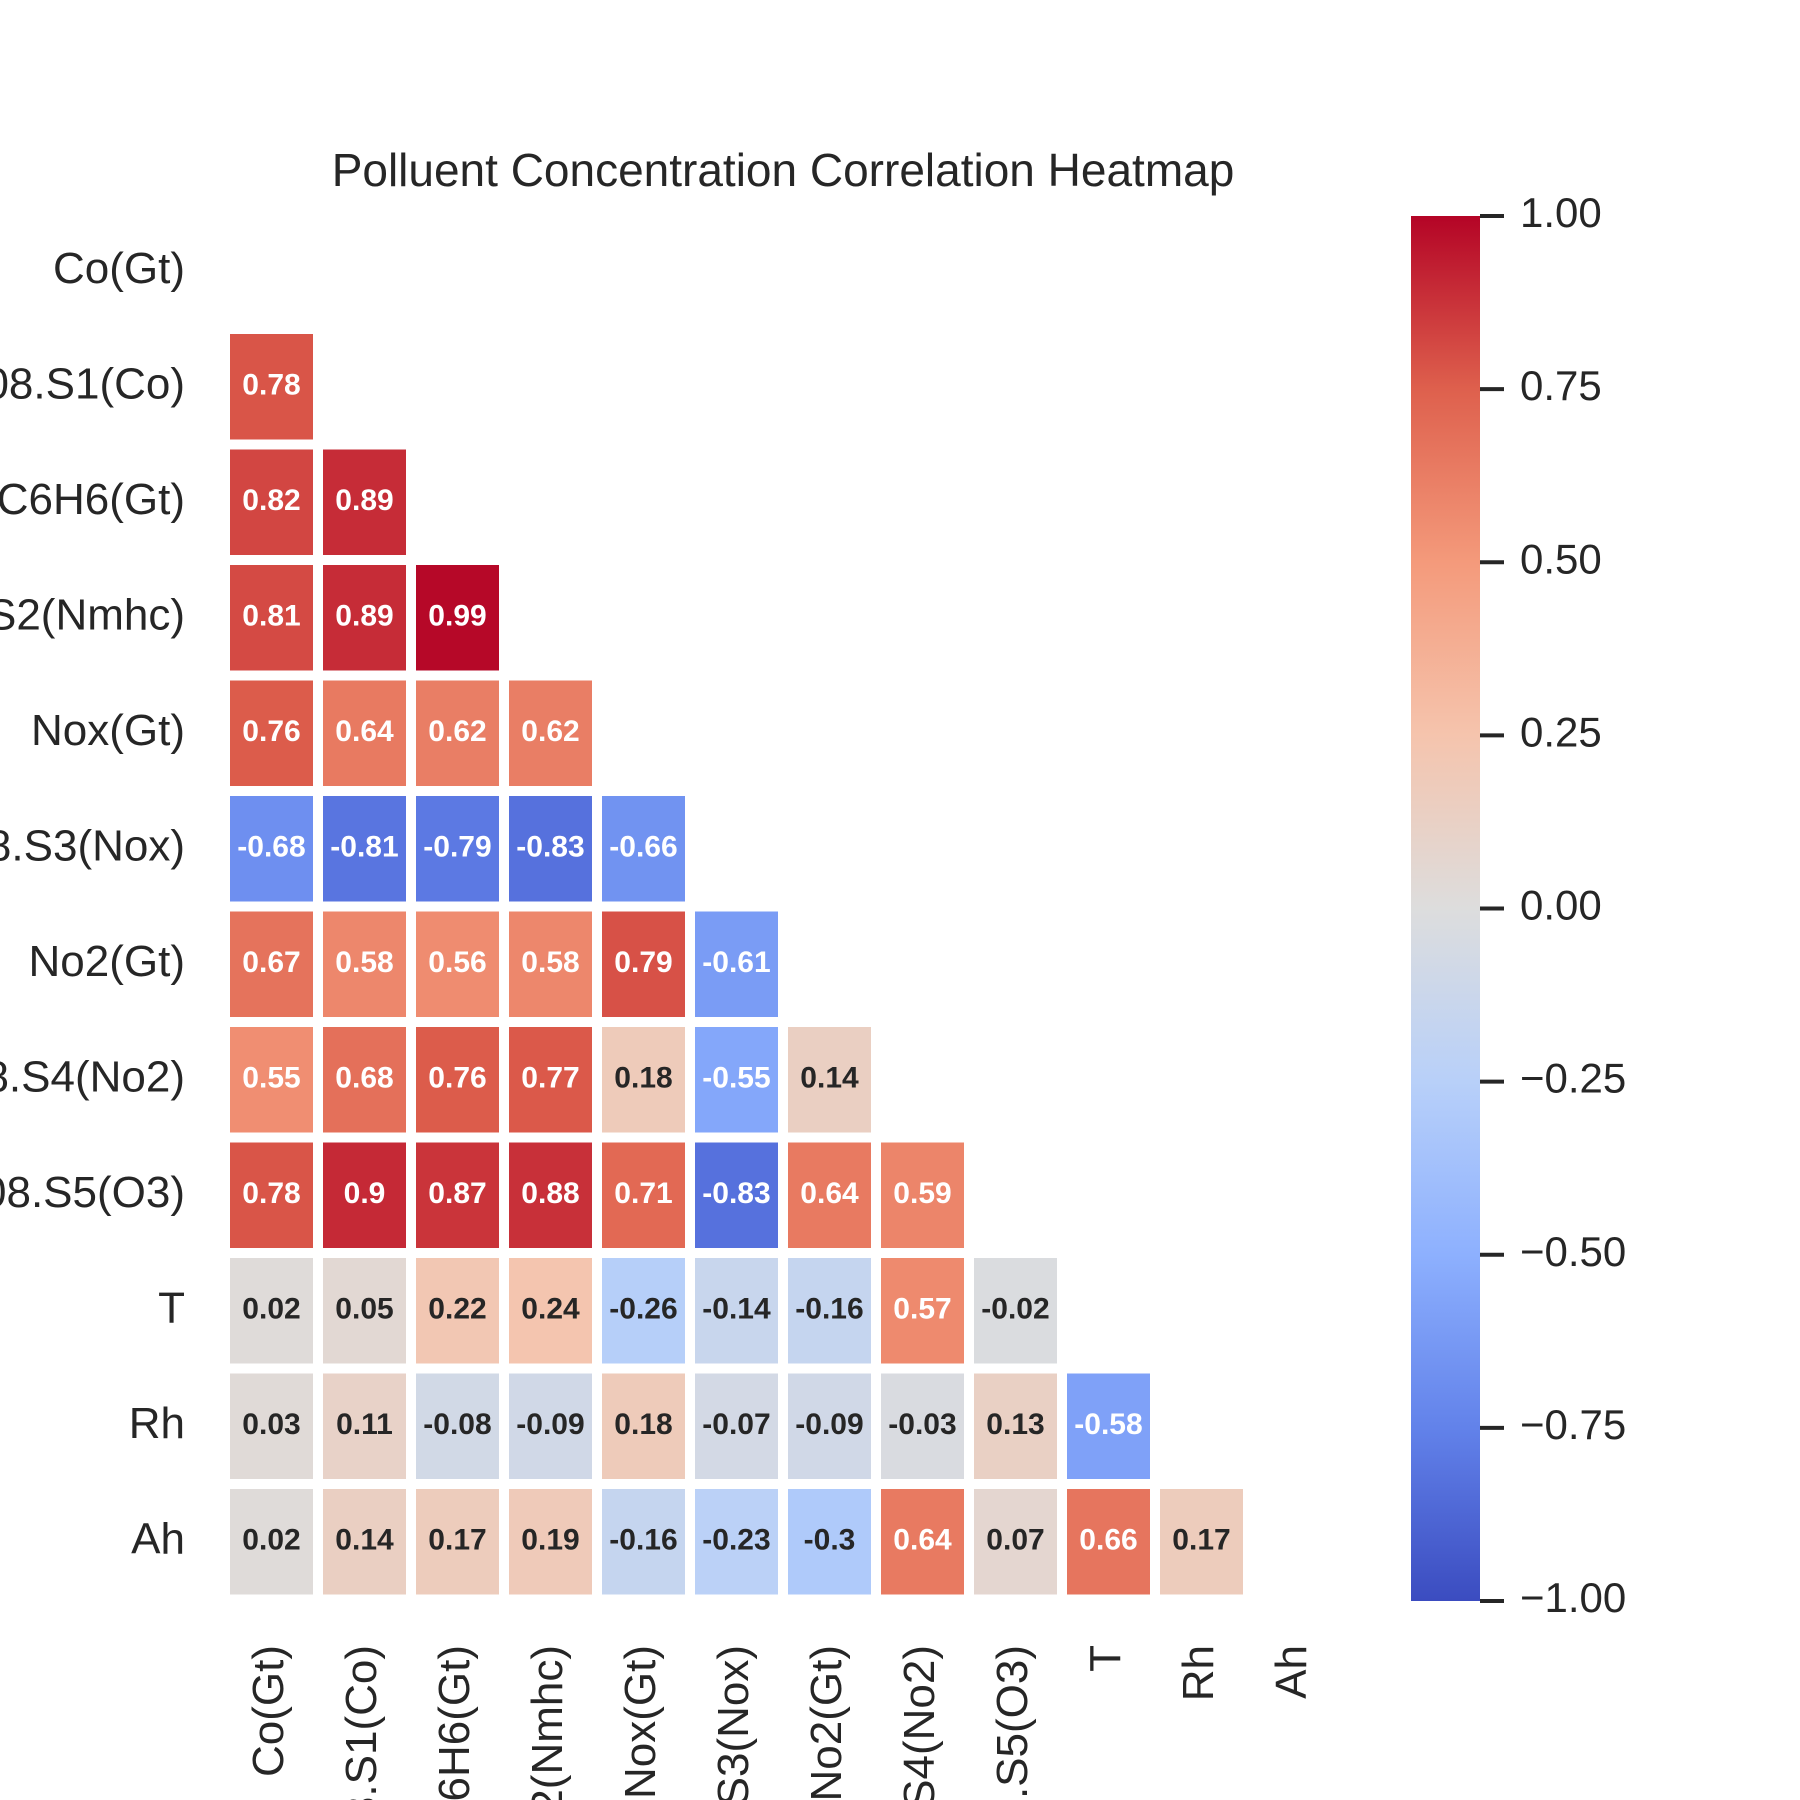 The image size is (1800, 1800). Describe the element at coordinates (171, 1307) in the screenshot. I see `y-tick-label: T` at that location.